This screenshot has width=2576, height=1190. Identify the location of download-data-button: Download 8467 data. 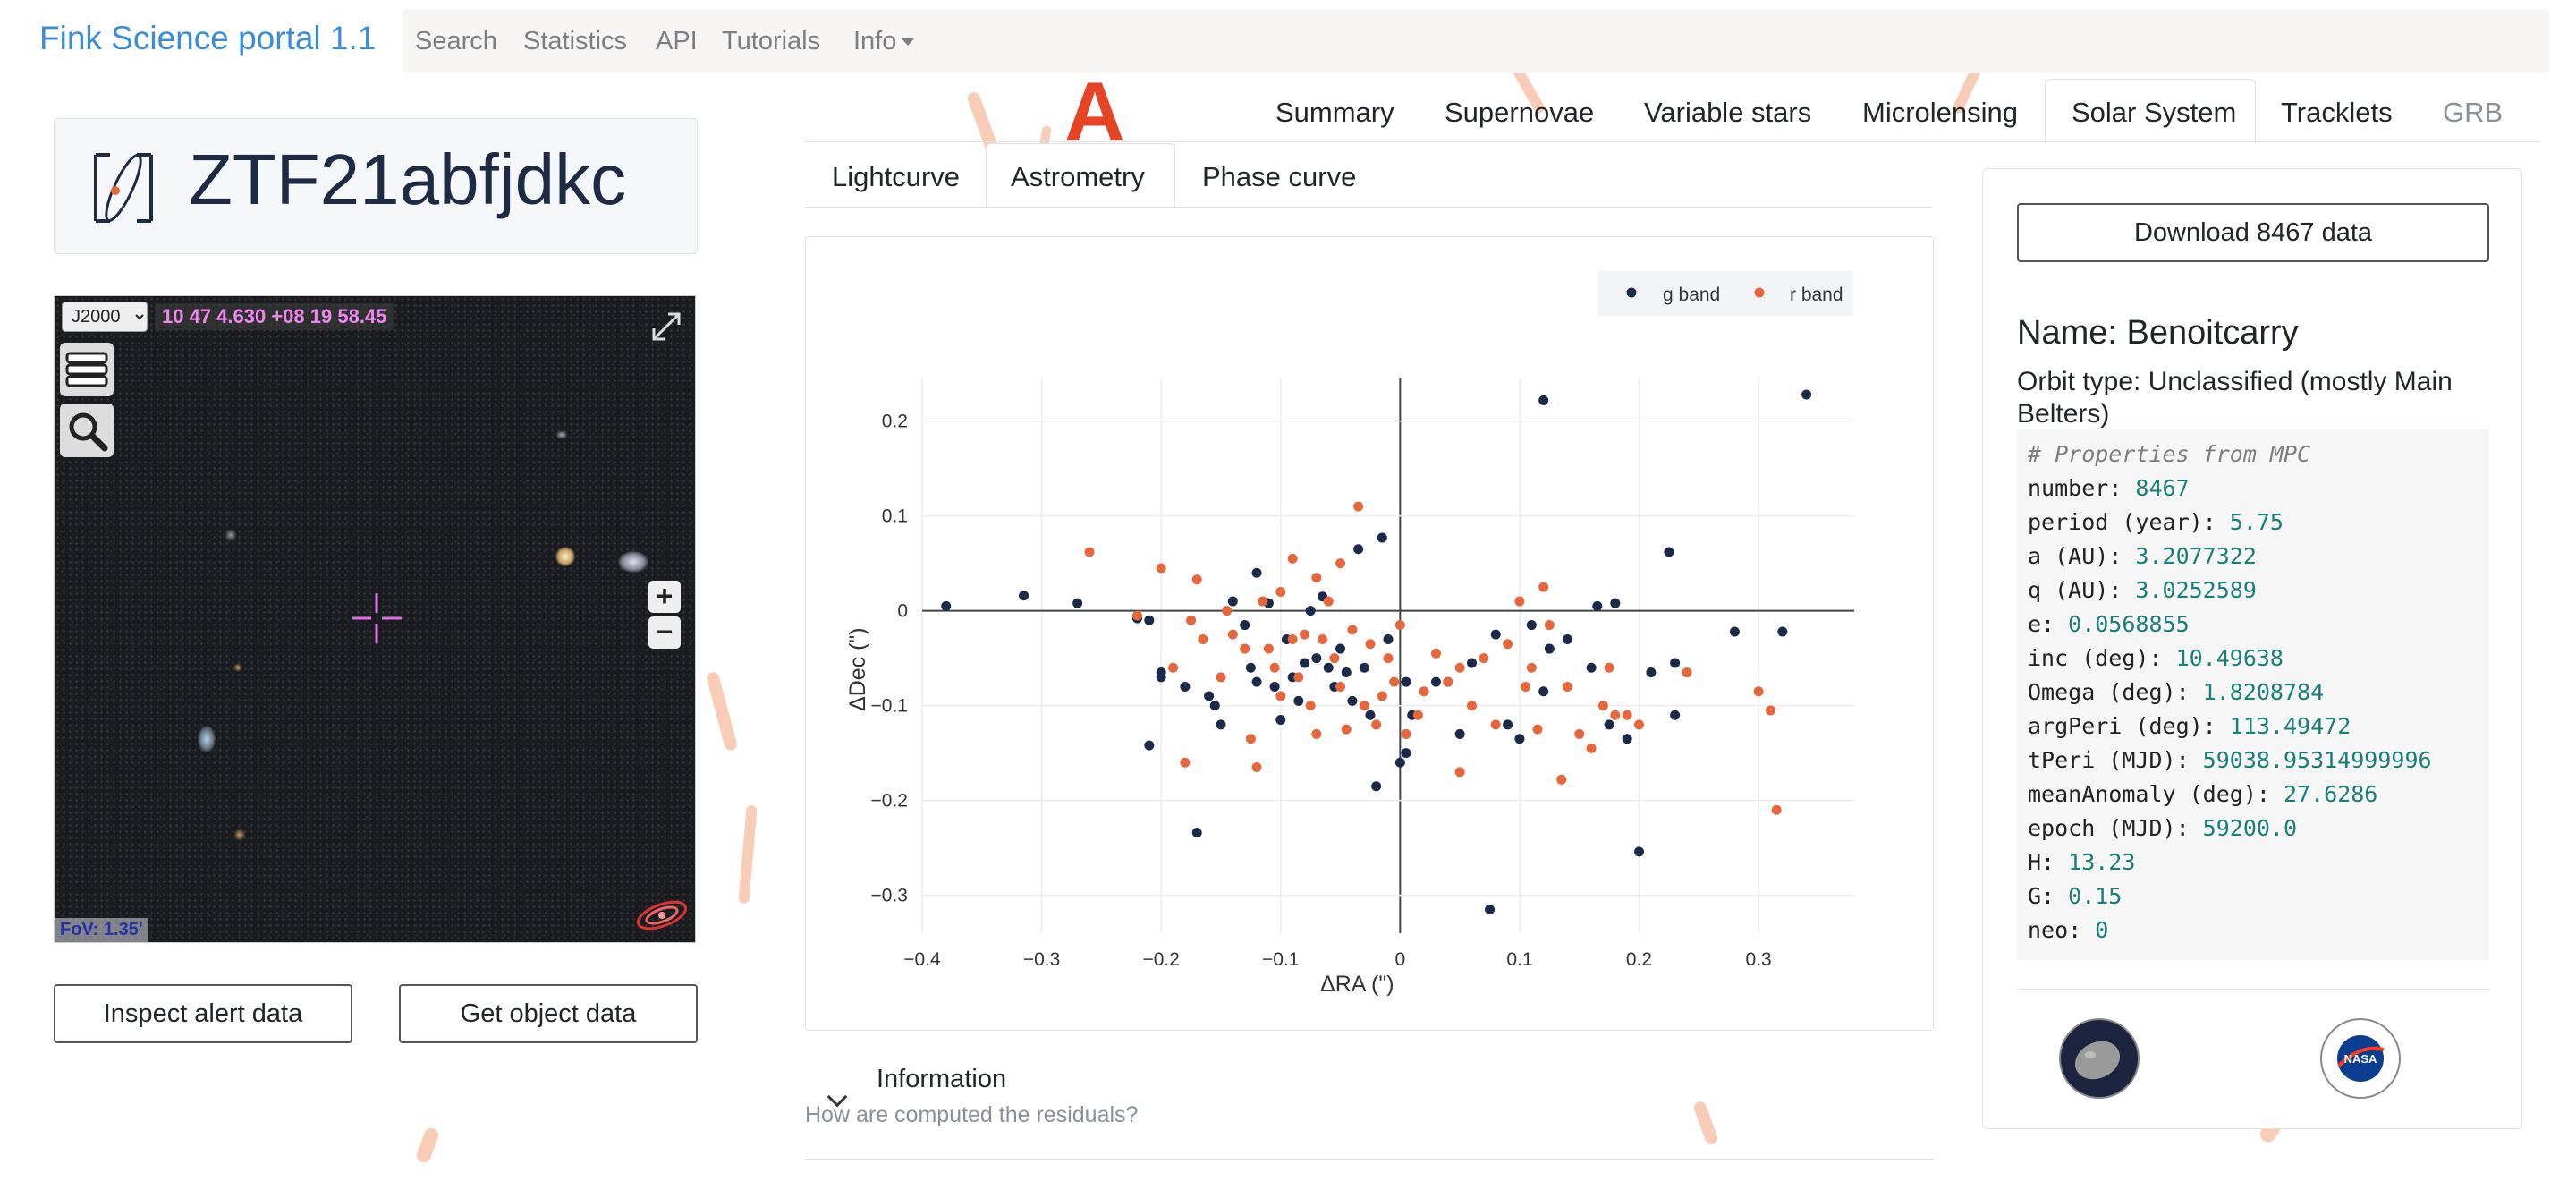
(2253, 233).